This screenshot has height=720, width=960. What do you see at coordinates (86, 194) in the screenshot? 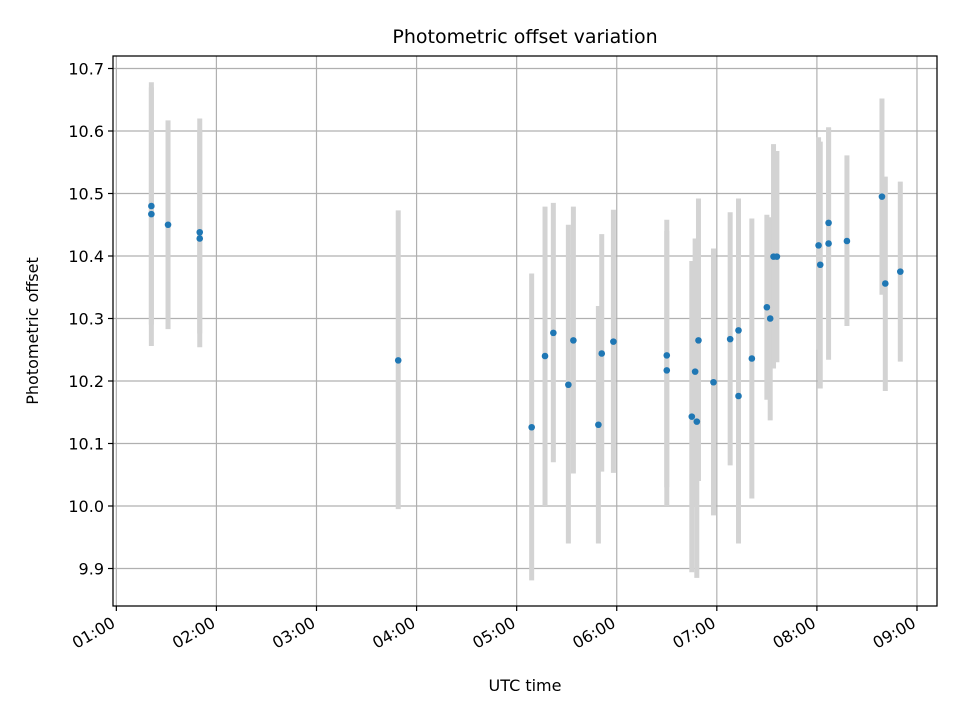
I see `y-tick-label: 10.5` at bounding box center [86, 194].